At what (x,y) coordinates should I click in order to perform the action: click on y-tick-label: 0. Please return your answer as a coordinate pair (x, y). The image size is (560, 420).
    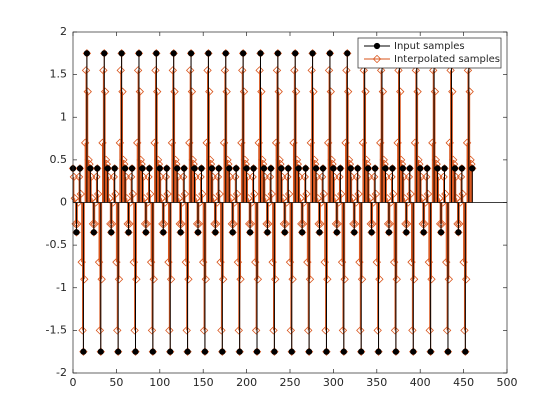
    Looking at the image, I should click on (63, 202).